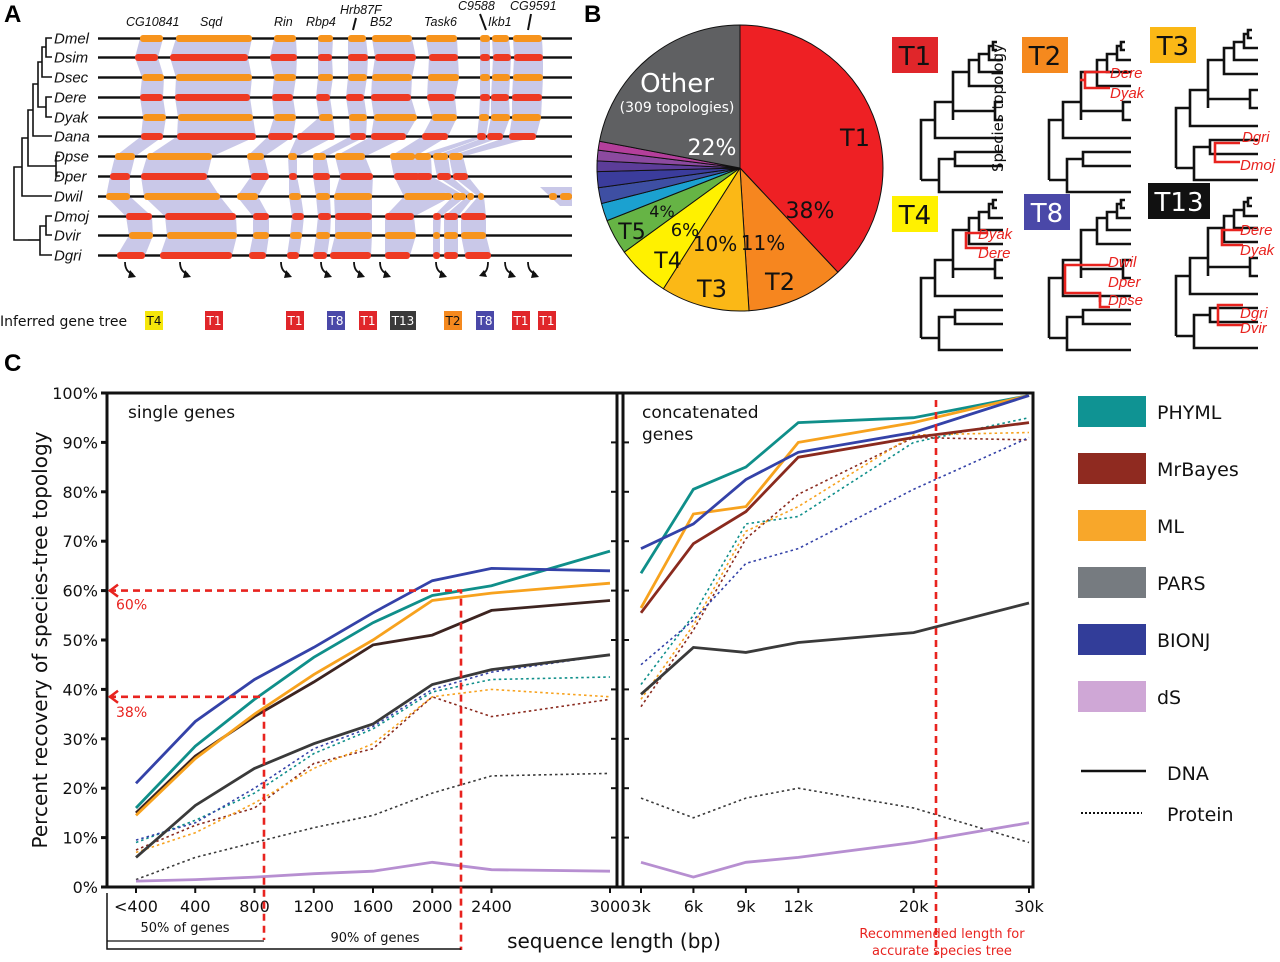  I want to click on pie-sublabel-other: (309 topologies), so click(677, 108).